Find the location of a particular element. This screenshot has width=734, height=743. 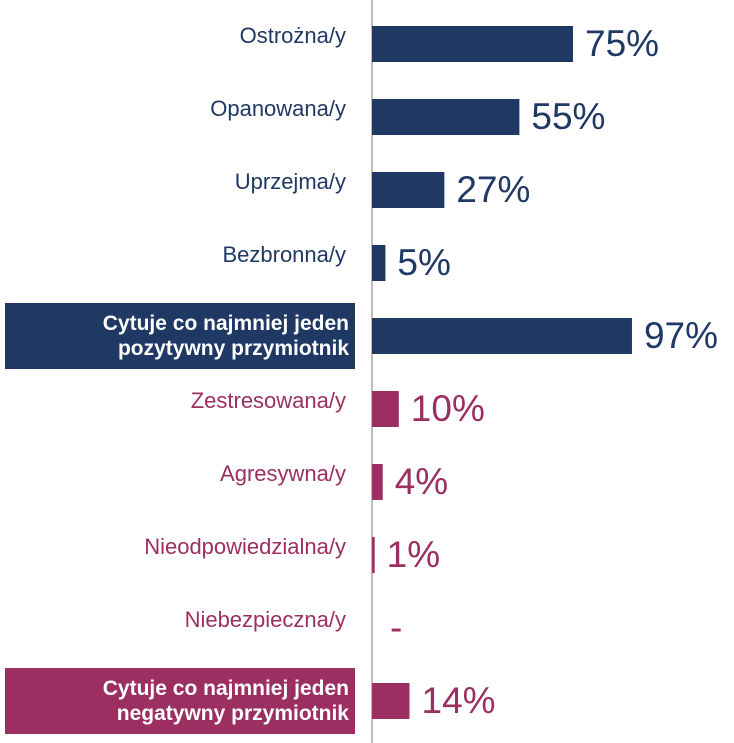

value-label: 55% is located at coordinates (568, 116).